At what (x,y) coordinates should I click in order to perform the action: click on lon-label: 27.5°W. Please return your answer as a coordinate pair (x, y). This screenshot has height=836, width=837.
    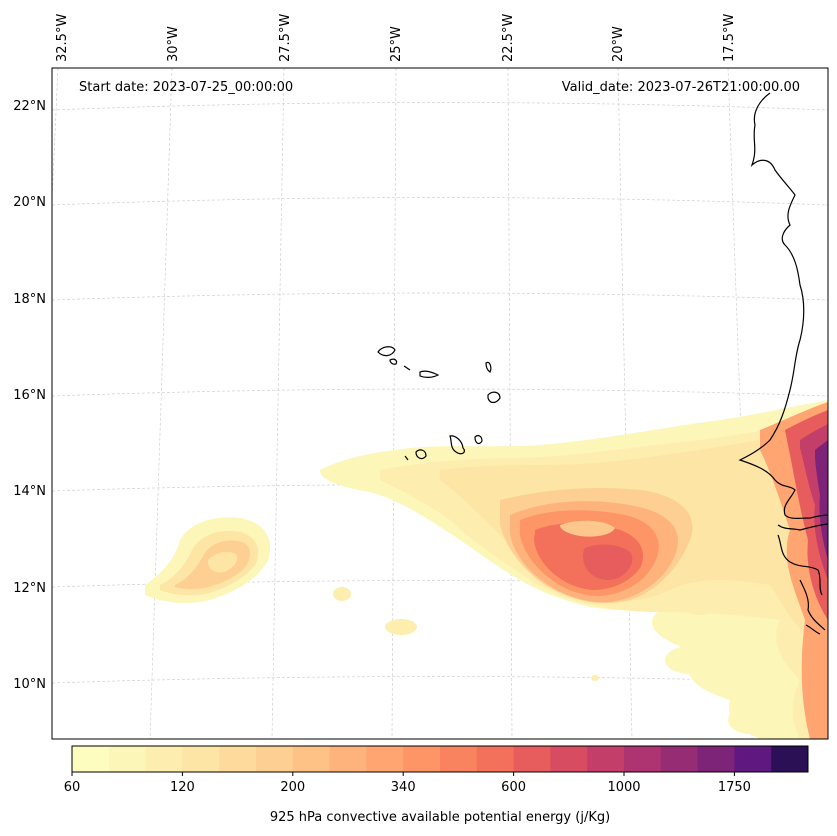
    Looking at the image, I should click on (285, 38).